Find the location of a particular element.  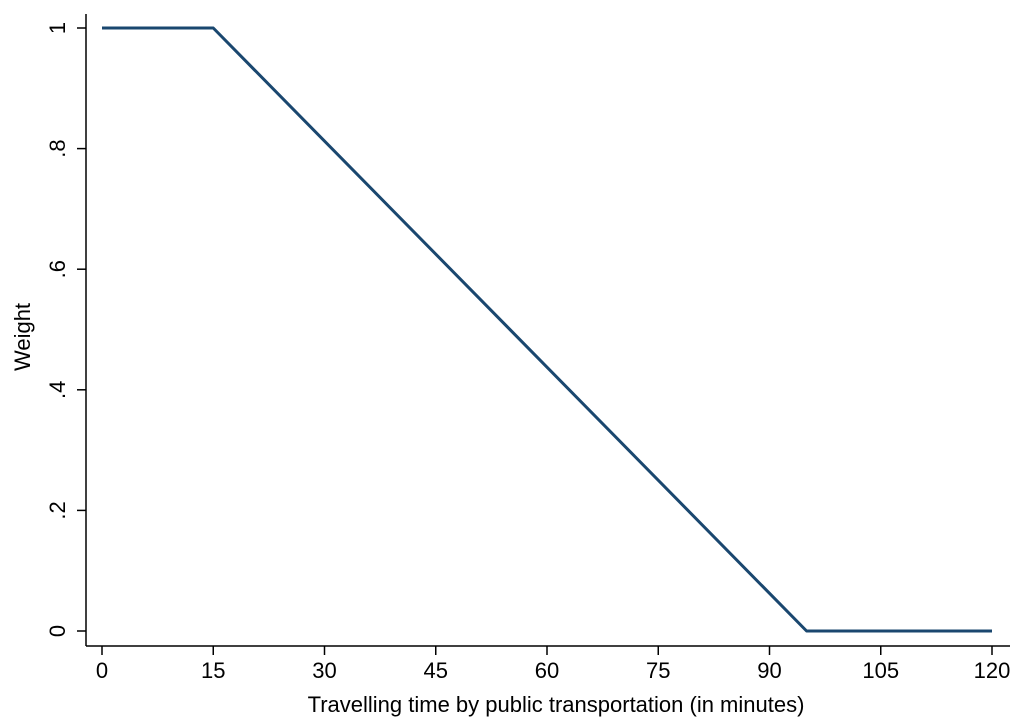

x-tick-label: 90 is located at coordinates (769, 670).